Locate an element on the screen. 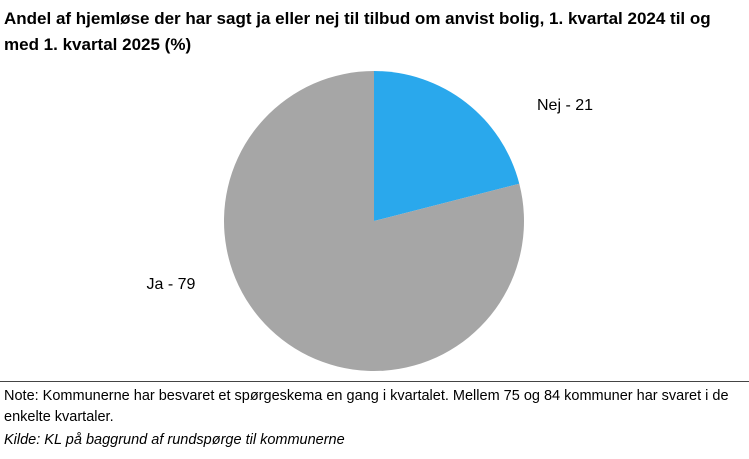 Image resolution: width=749 pixels, height=459 pixels. pie-slice-nej is located at coordinates (447, 146).